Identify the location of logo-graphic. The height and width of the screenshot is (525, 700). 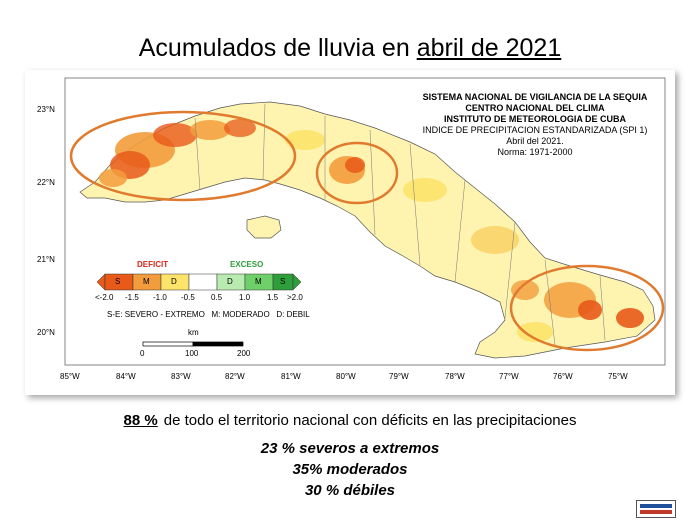
(656, 509).